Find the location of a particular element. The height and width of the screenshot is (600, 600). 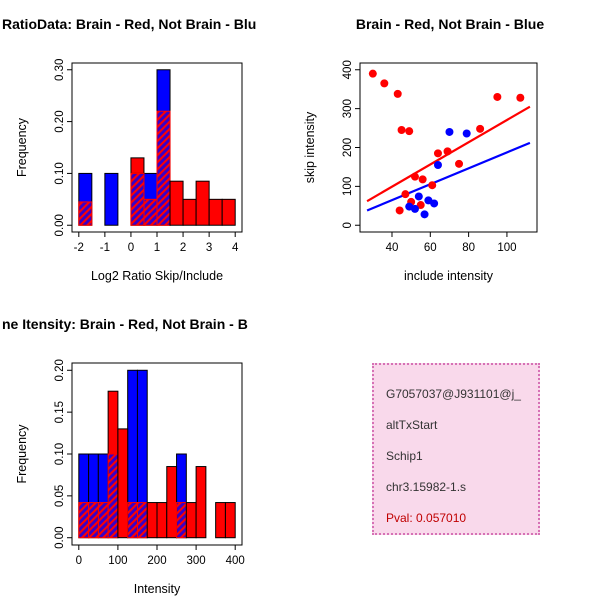

y-tick-label: 200 is located at coordinates (348, 147).